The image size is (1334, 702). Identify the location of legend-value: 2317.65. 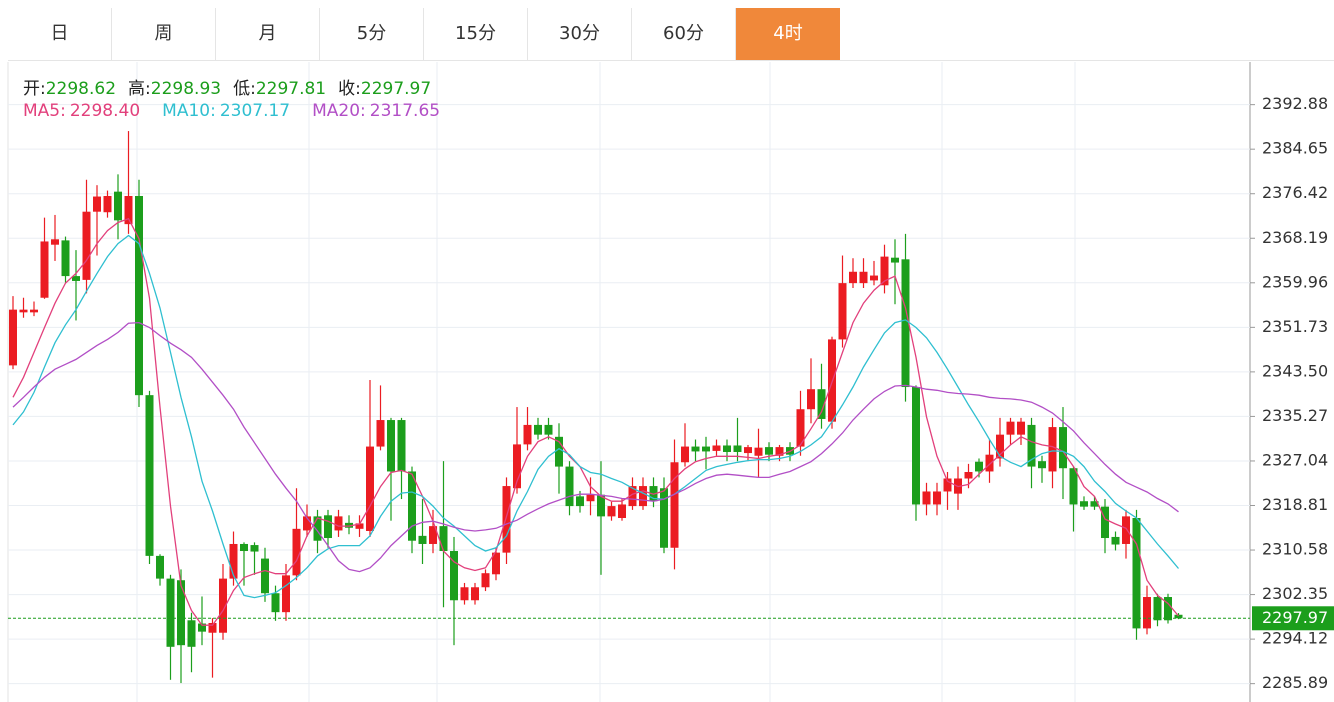
(405, 111).